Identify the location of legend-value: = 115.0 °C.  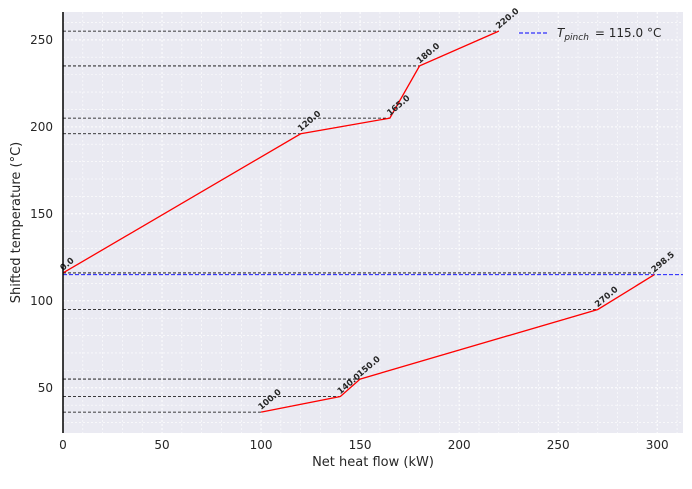
(628, 33).